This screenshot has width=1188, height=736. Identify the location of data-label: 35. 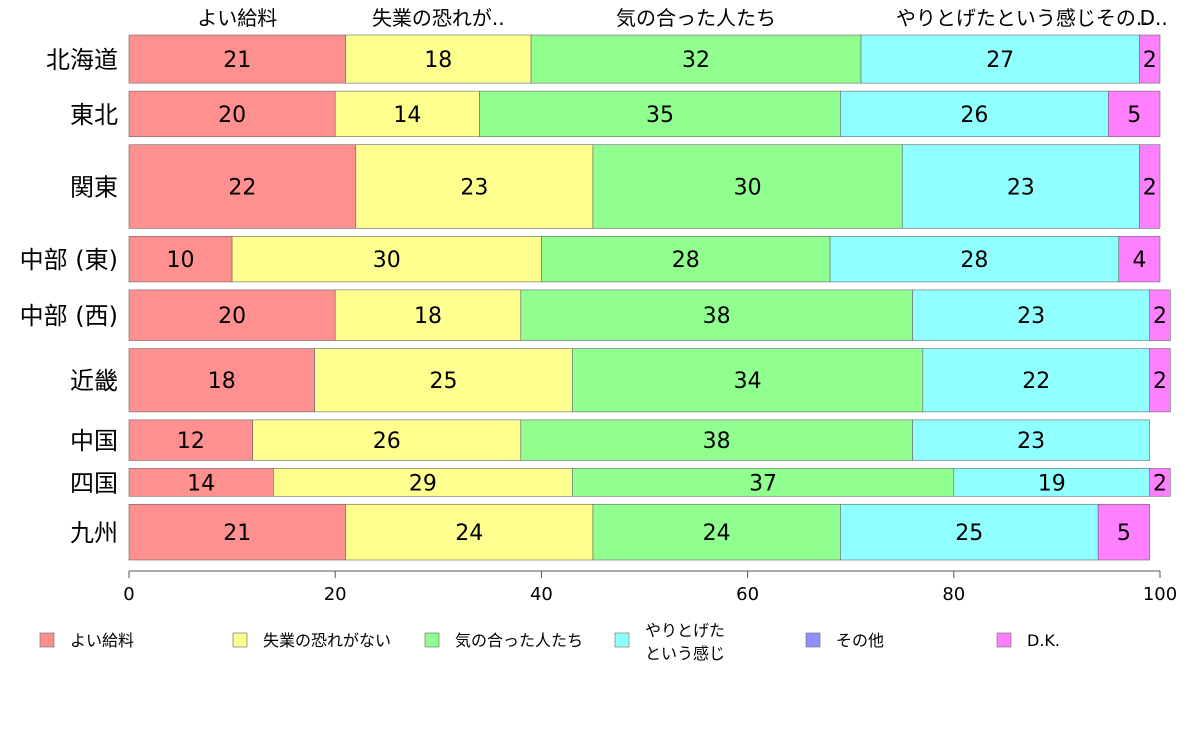
(660, 115).